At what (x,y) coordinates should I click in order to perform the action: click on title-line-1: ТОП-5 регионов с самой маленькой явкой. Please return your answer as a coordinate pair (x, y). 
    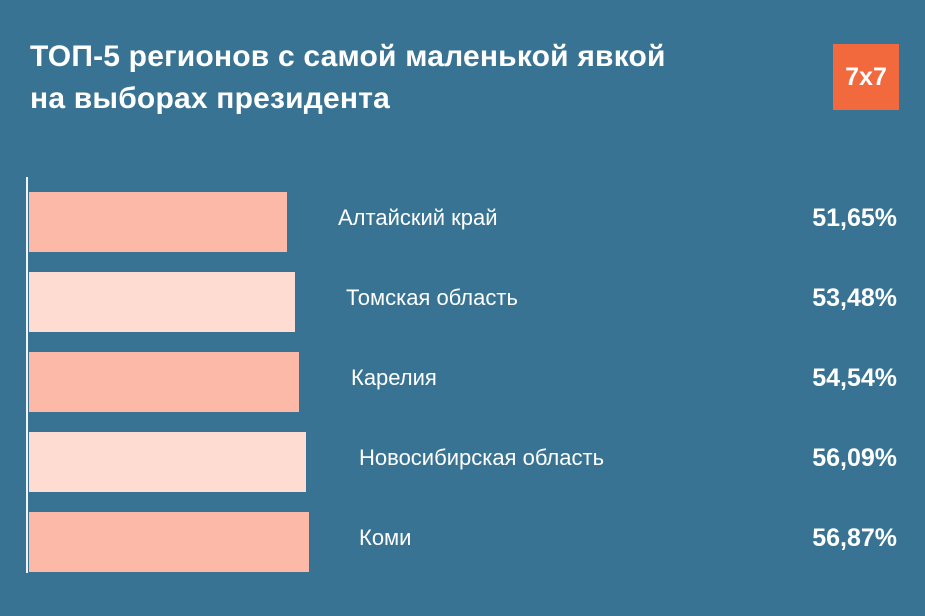
    Looking at the image, I should click on (348, 56).